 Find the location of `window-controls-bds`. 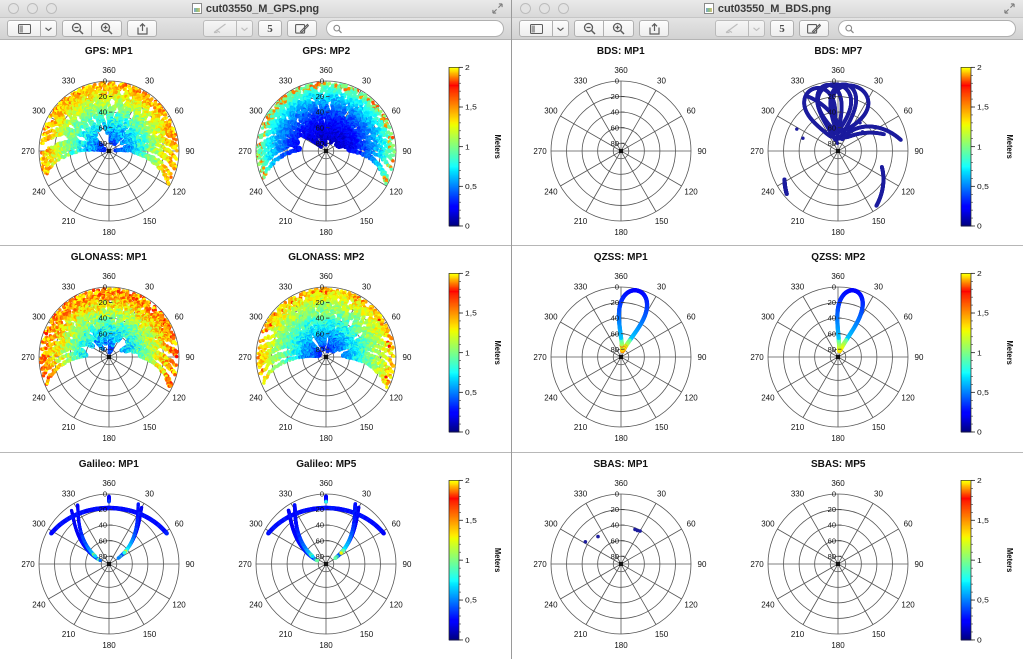

window-controls-bds is located at coordinates (544, 8).